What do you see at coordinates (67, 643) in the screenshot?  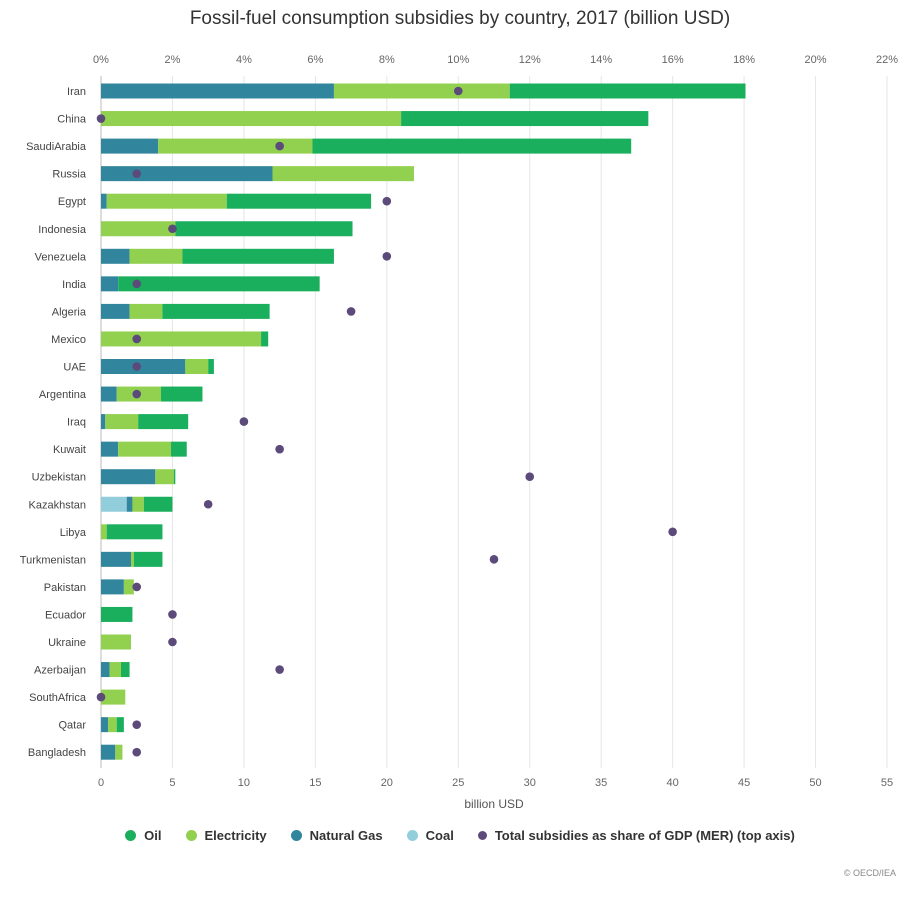 I see `category-label: Ukraine` at bounding box center [67, 643].